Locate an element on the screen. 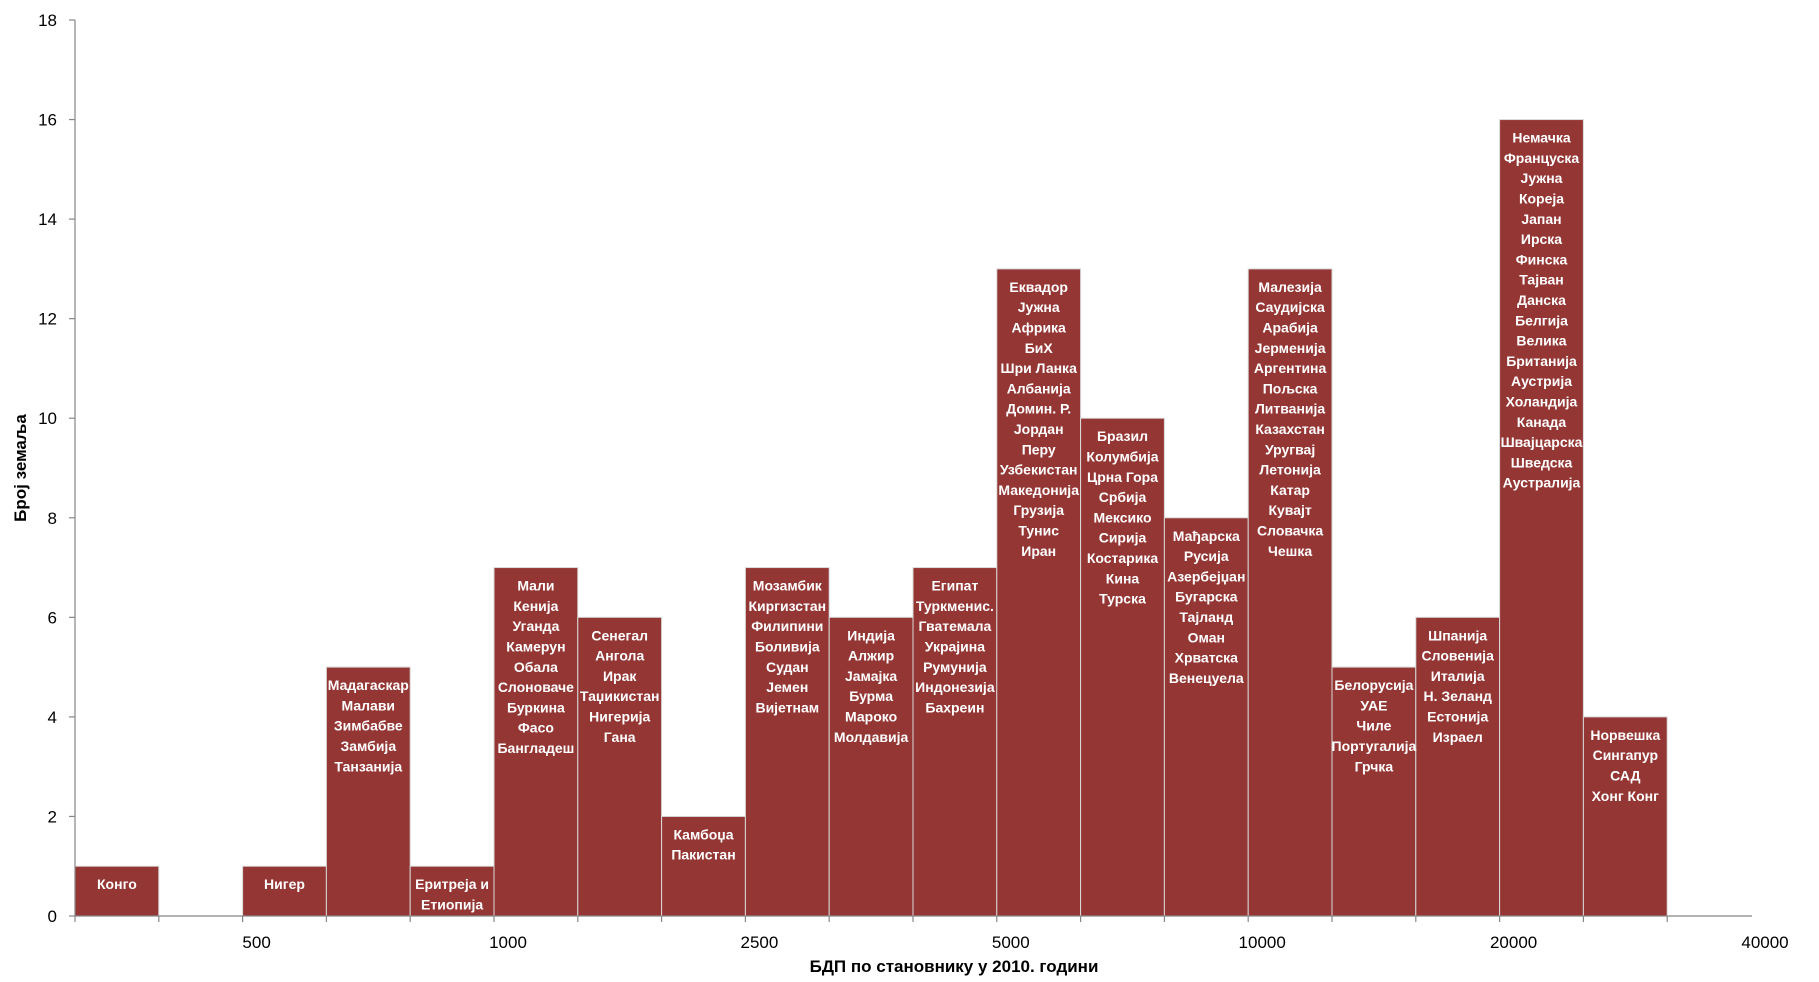 This screenshot has height=982, width=1819. bar-label: Велика is located at coordinates (1541, 341).